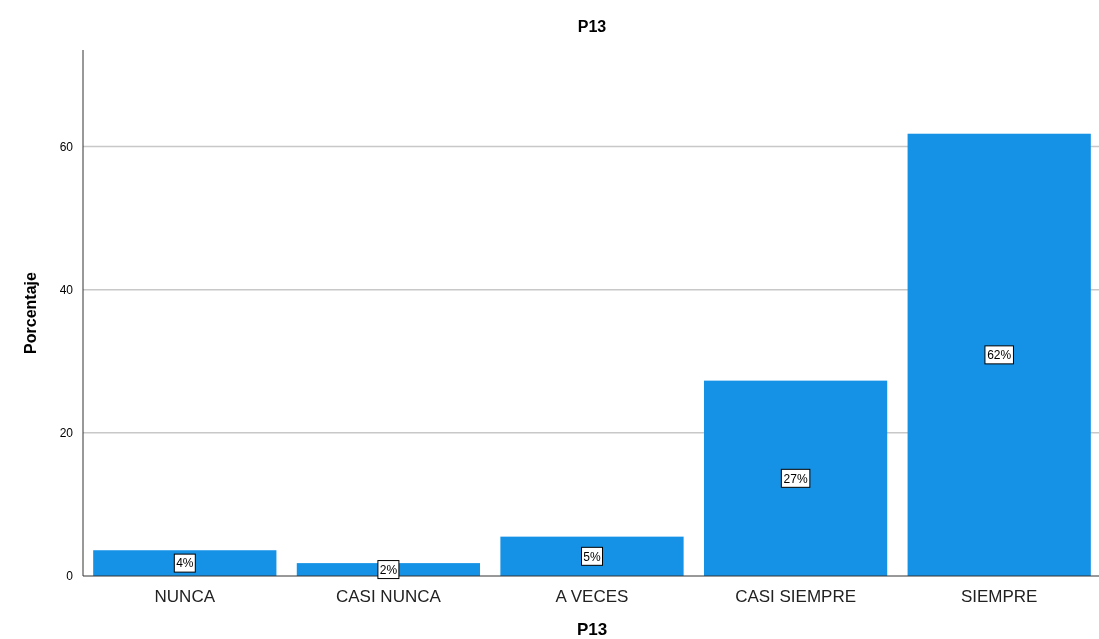 This screenshot has width=1099, height=639. What do you see at coordinates (592, 629) in the screenshot?
I see `x-axis-title: P13` at bounding box center [592, 629].